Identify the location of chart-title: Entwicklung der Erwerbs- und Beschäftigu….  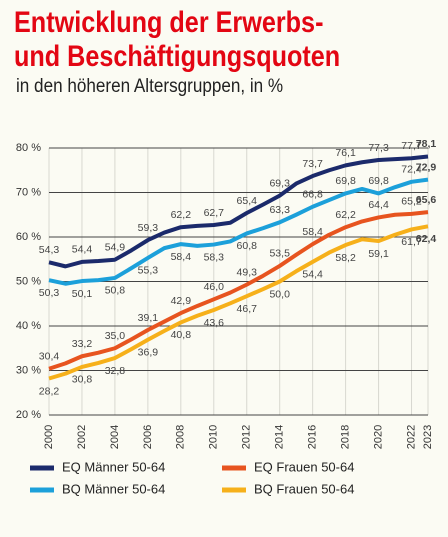
(177, 39).